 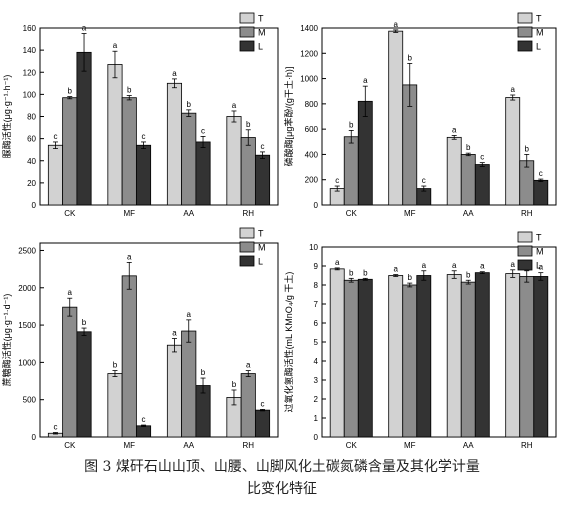 What do you see at coordinates (31, 161) in the screenshot?
I see `y-tick-label: 40` at bounding box center [31, 161].